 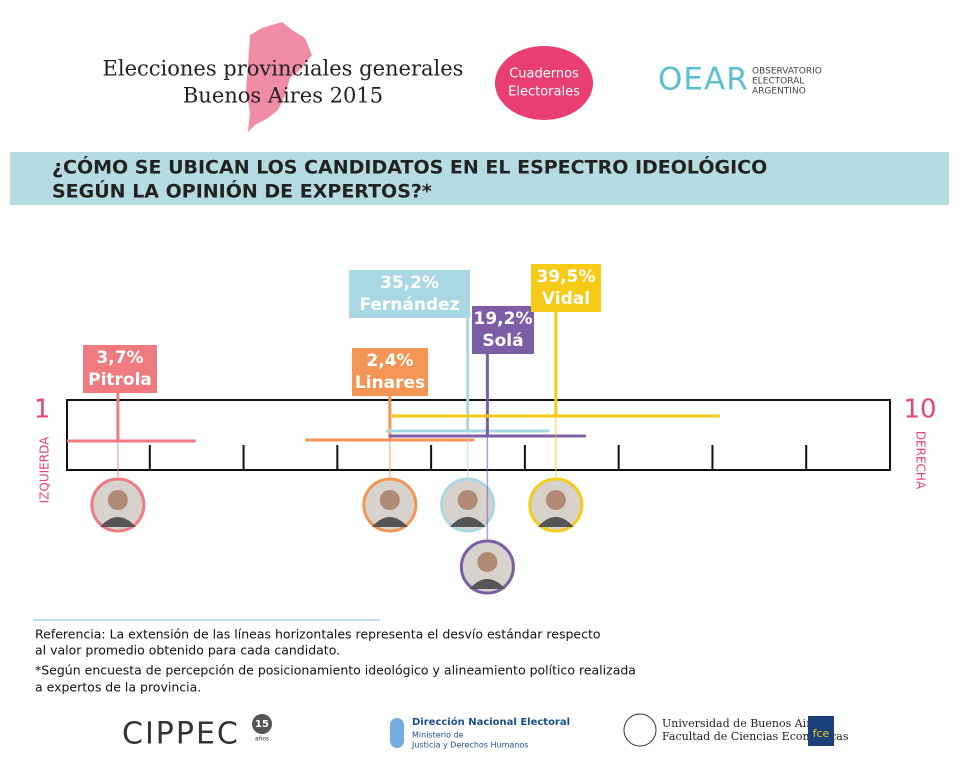 I want to click on right-label: DERECHA, so click(x=921, y=460).